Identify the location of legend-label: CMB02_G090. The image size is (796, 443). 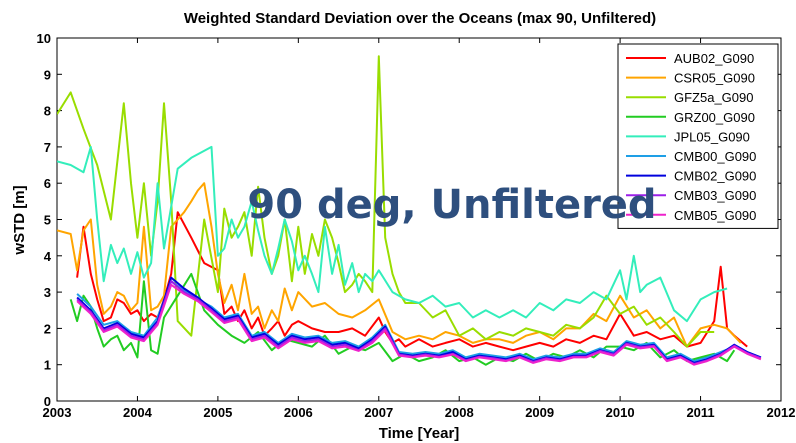
(715, 176).